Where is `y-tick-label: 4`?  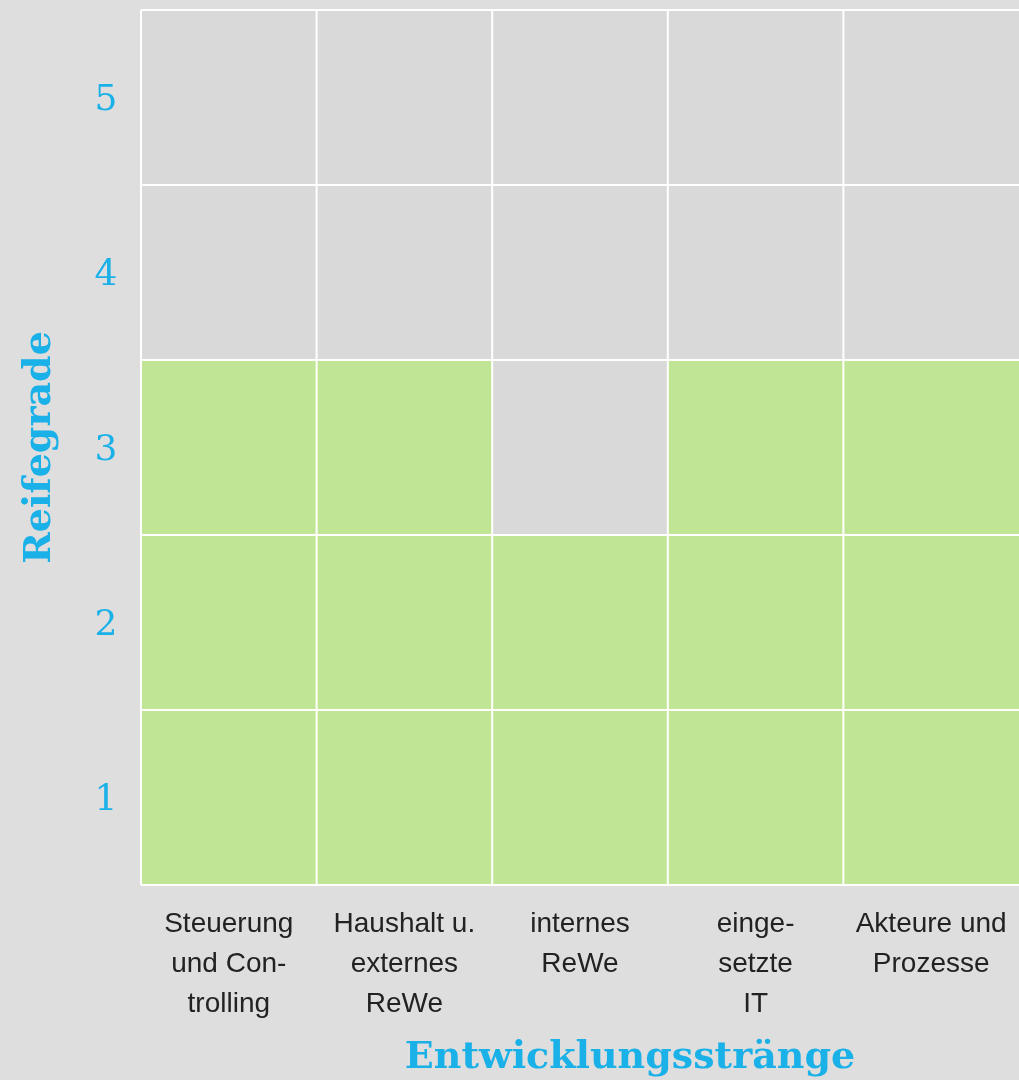
y-tick-label: 4 is located at coordinates (106, 273).